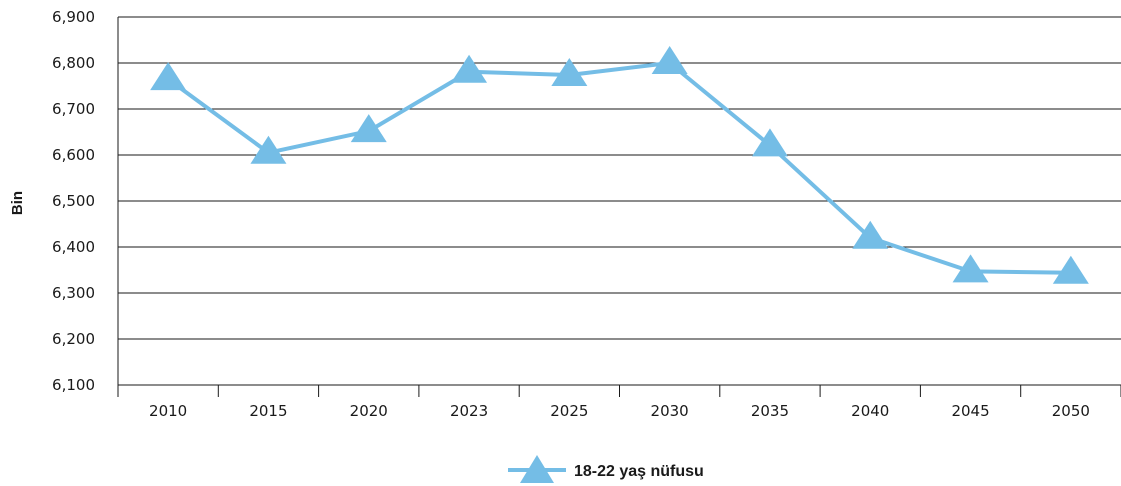 The image size is (1121, 486). Describe the element at coordinates (369, 411) in the screenshot. I see `x-tick-label: 2020` at that location.